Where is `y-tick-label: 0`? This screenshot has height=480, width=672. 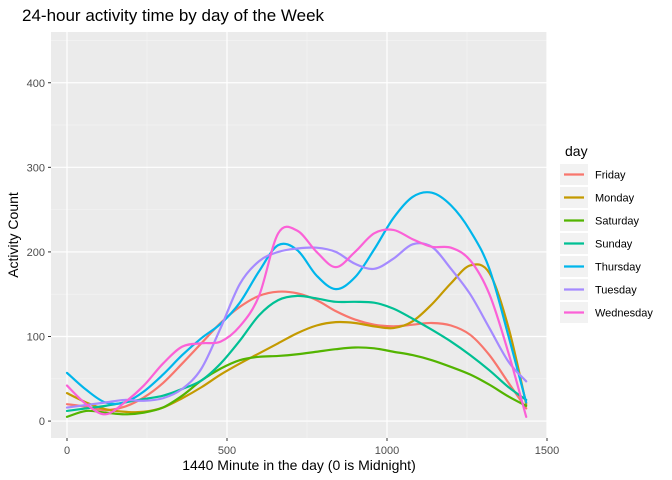
y-tick-label: 0 is located at coordinates (42, 422).